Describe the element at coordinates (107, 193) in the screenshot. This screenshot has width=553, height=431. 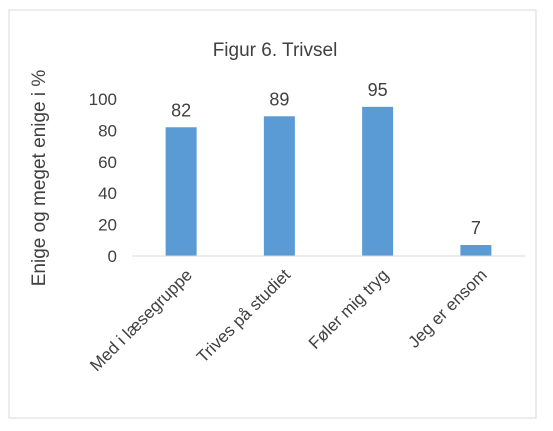
I see `y-tick-label: 40` at that location.